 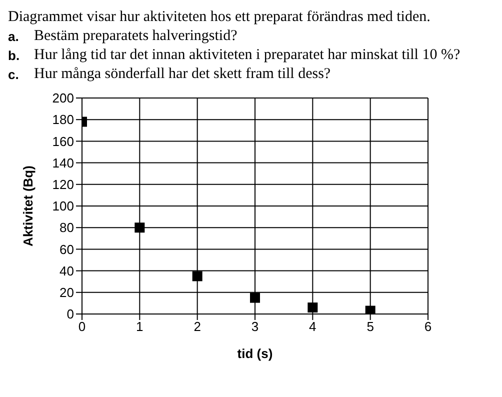 I want to click on y-tick-label: 80, so click(x=67, y=228).